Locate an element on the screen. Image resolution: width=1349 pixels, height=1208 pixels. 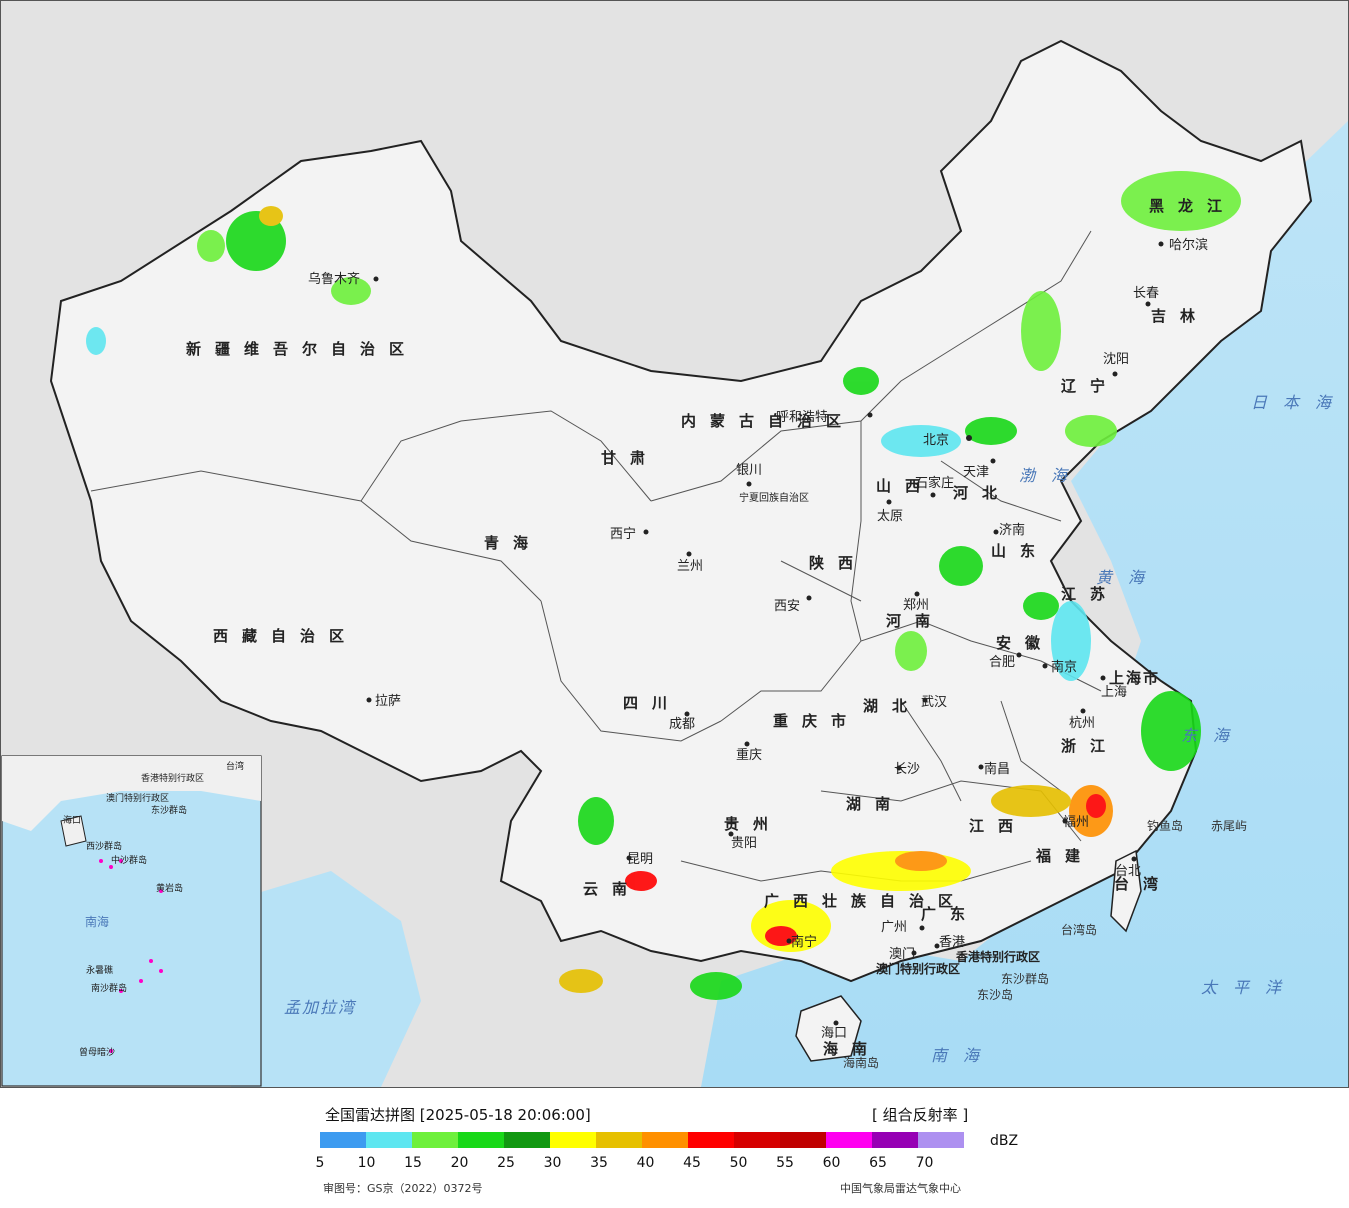
city-marker: 成都 is located at coordinates (682, 721).